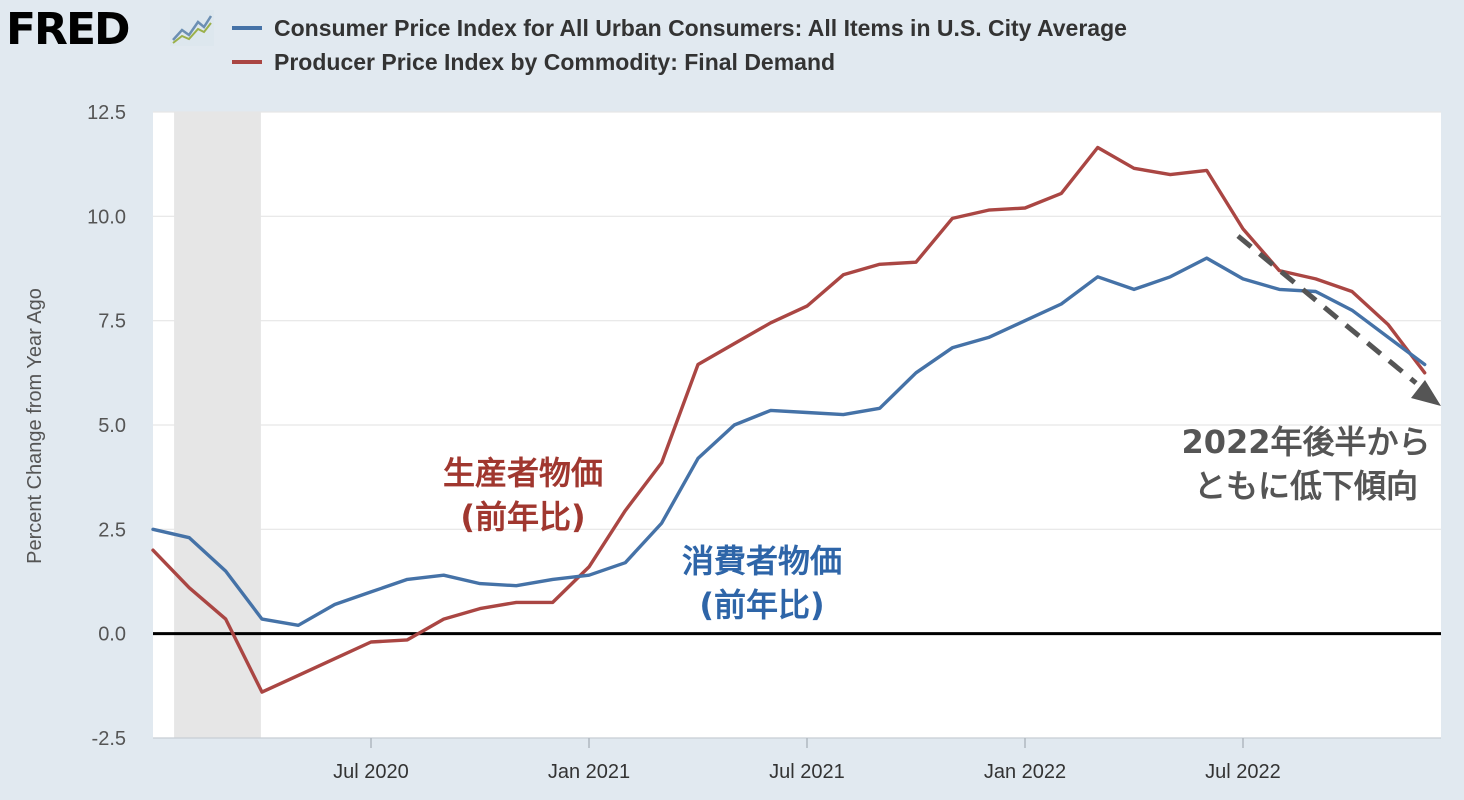 This screenshot has height=800, width=1464. Describe the element at coordinates (35, 426) in the screenshot. I see `y-axis-label: Percent Change from Year Ago` at that location.